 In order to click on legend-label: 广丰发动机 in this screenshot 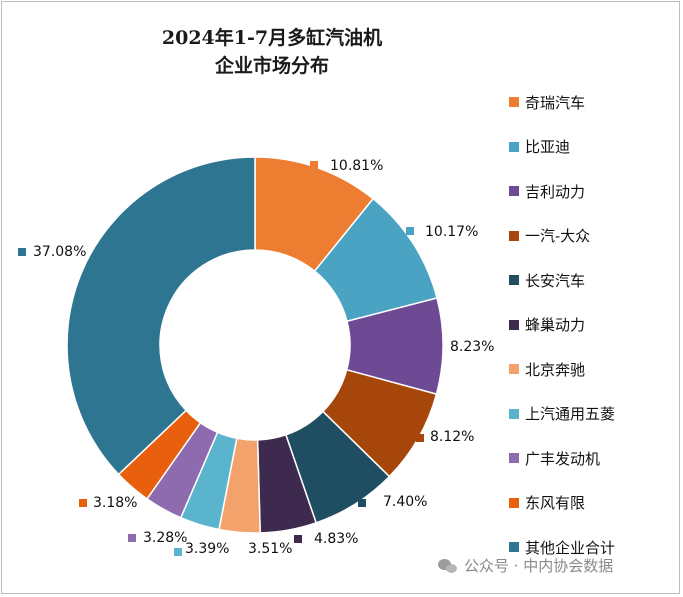, I will do `click(563, 458)`.